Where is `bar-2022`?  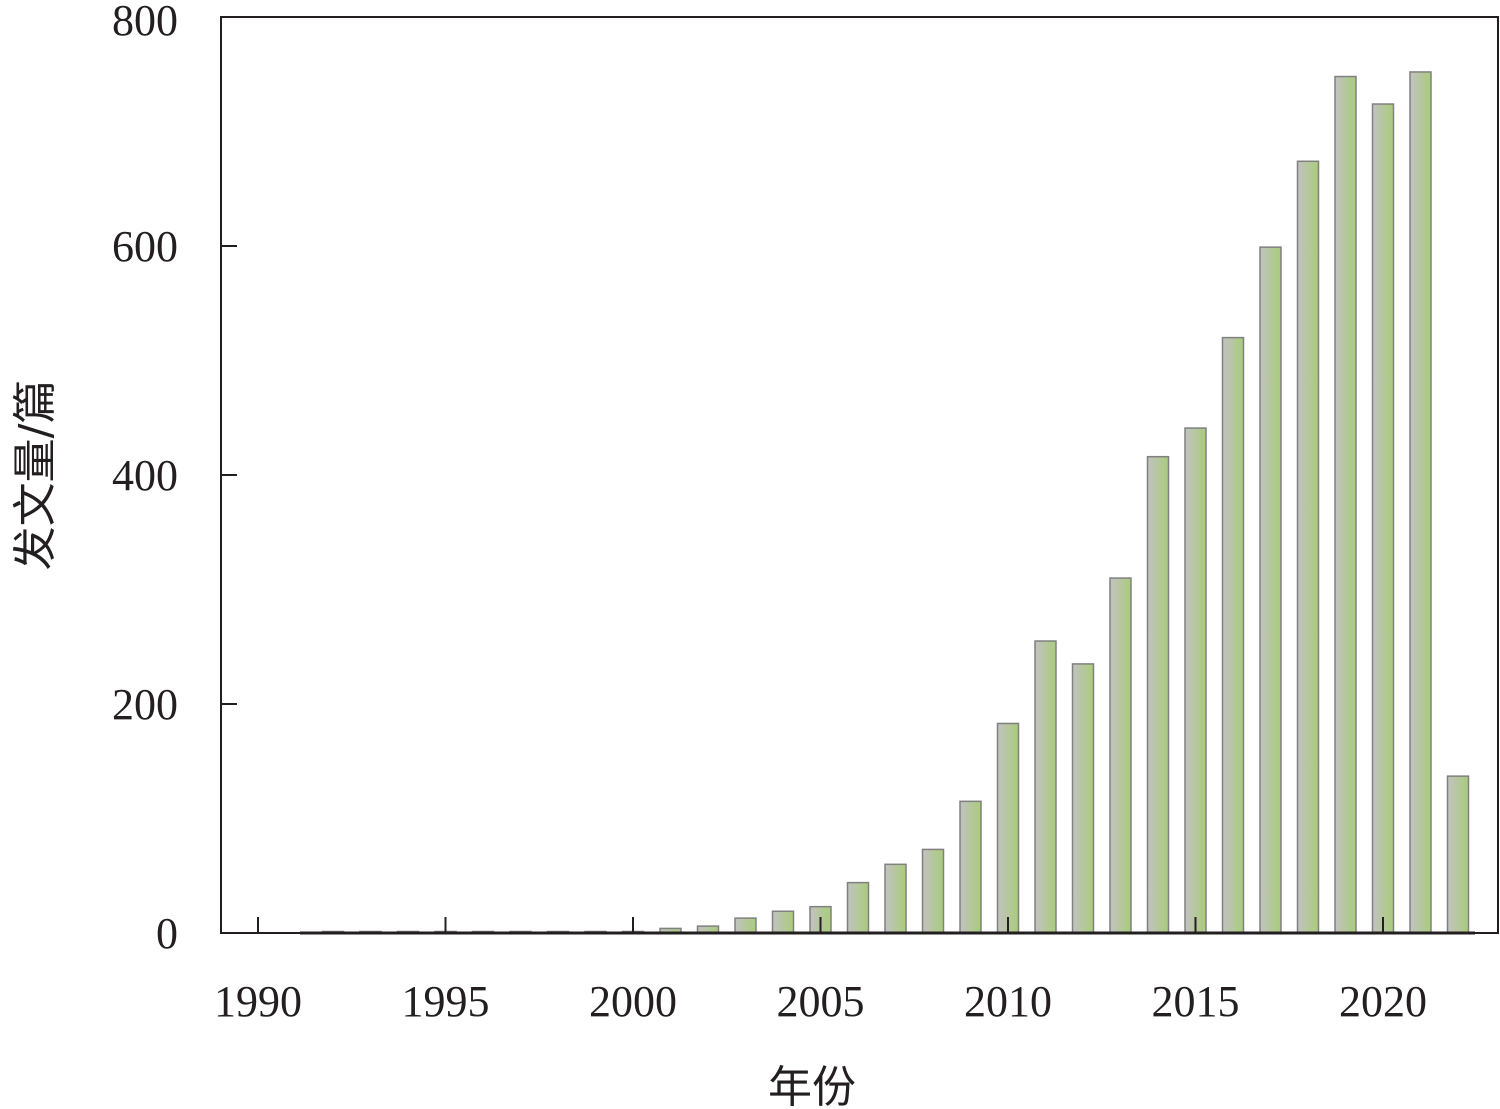
bar-2022 is located at coordinates (1458, 854).